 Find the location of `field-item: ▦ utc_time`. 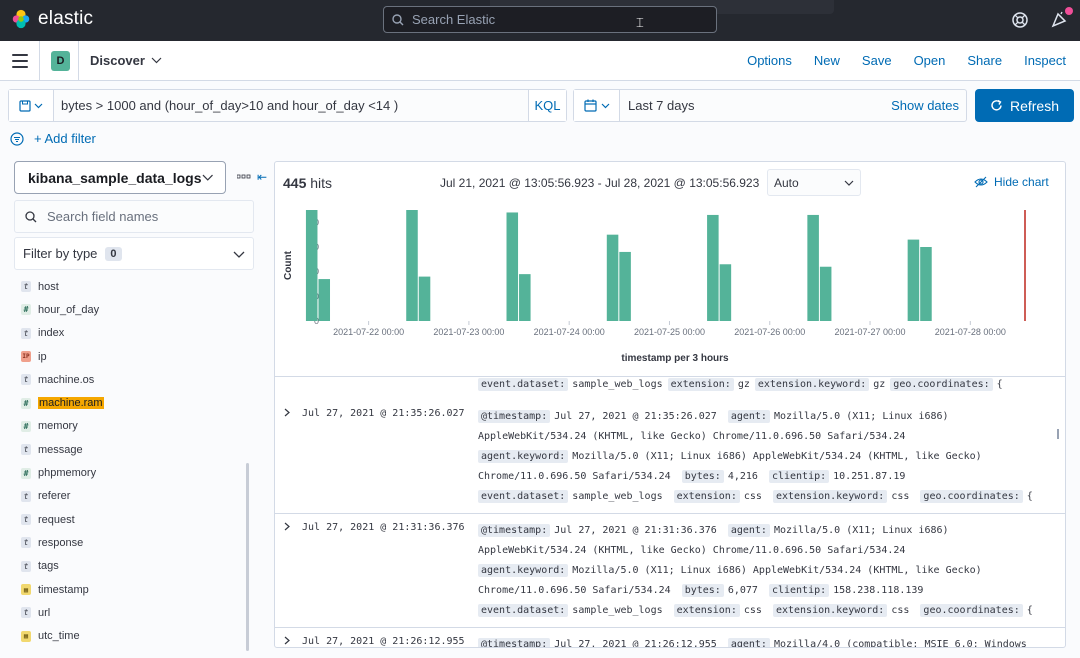

field-item: ▦ utc_time is located at coordinates (133, 635).